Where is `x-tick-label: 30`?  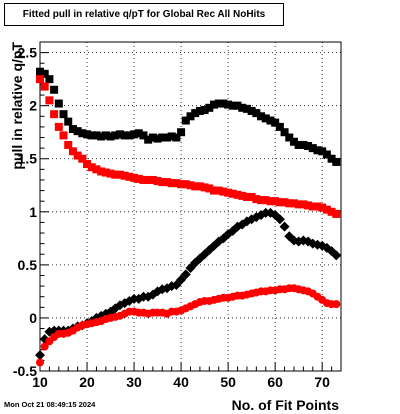 x-tick-label: 30 is located at coordinates (134, 382).